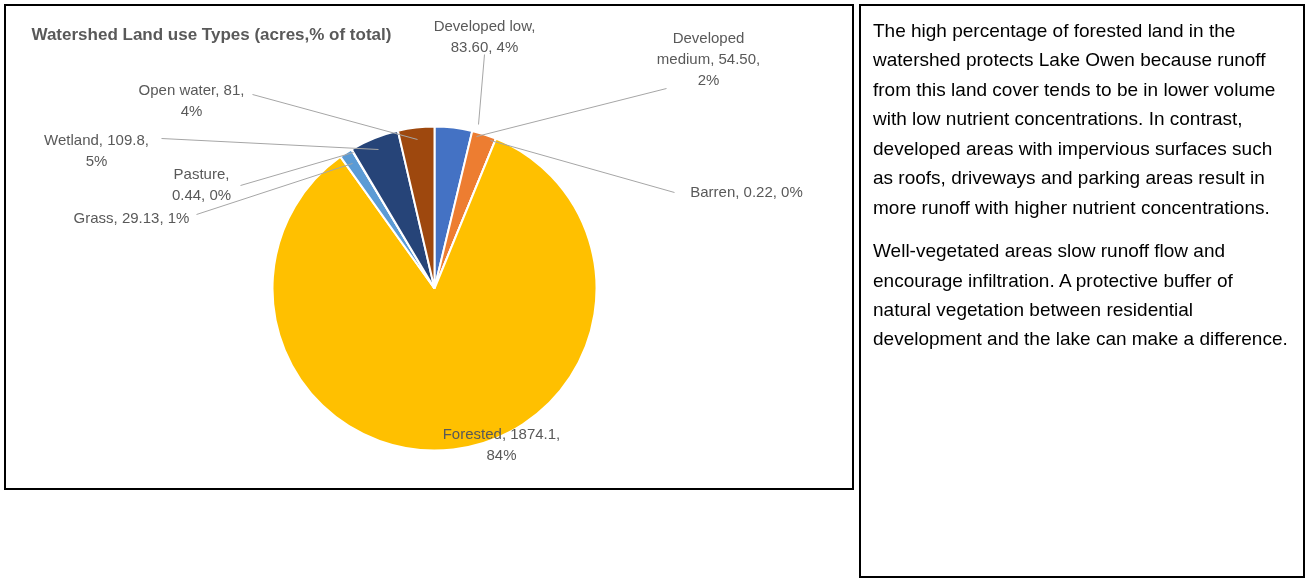  Describe the element at coordinates (131, 217) in the screenshot. I see `slice-label: Grass, 29.13, 1%` at that location.